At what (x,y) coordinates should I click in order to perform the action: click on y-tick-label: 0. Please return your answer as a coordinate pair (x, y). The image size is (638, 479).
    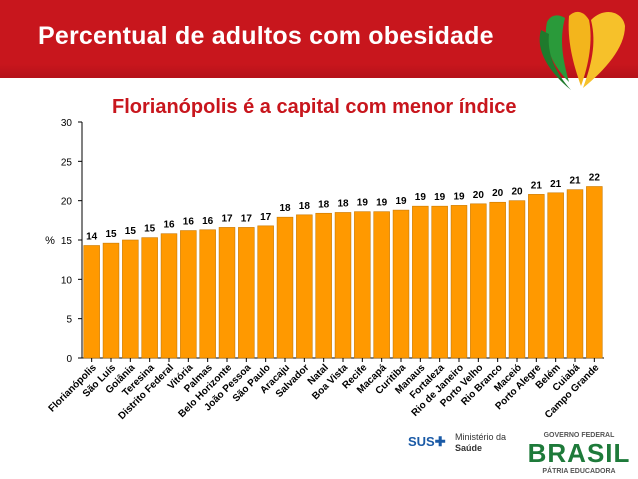
    Looking at the image, I should click on (69, 359).